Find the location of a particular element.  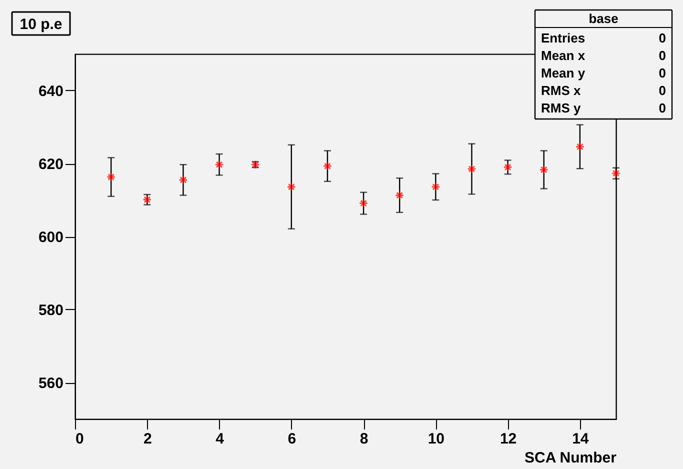

x-tick-label: 10 is located at coordinates (436, 439).